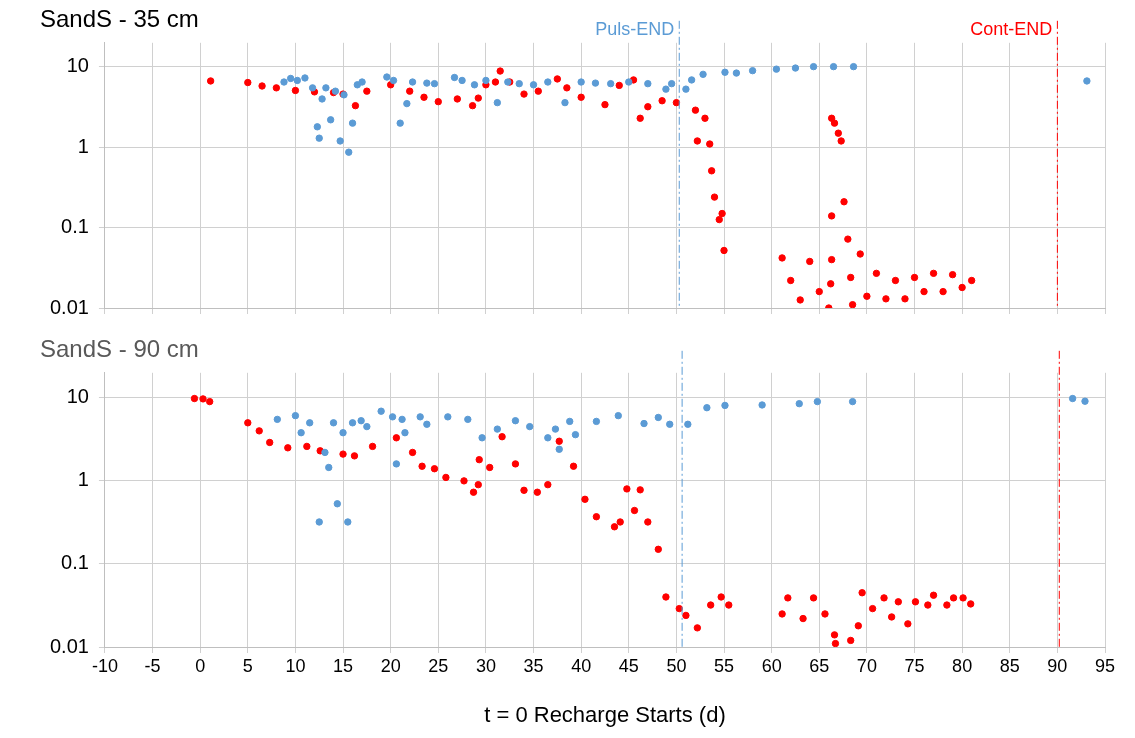  I want to click on x-tick-label: 85, so click(1009, 665).